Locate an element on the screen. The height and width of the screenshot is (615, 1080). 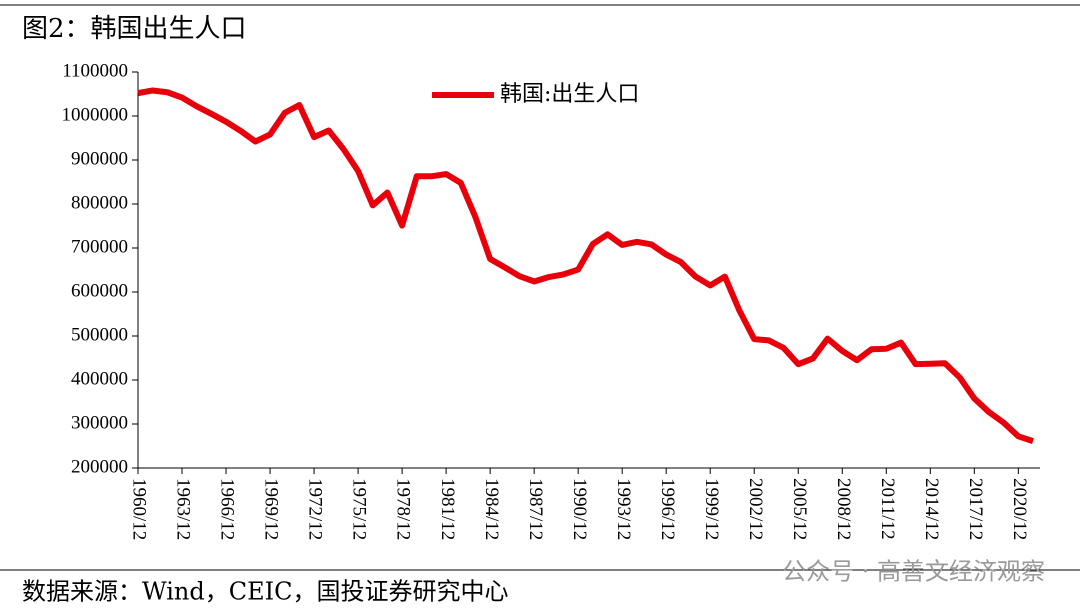
watermark: 公众号 · 高善文经济观察 is located at coordinates (913, 572).